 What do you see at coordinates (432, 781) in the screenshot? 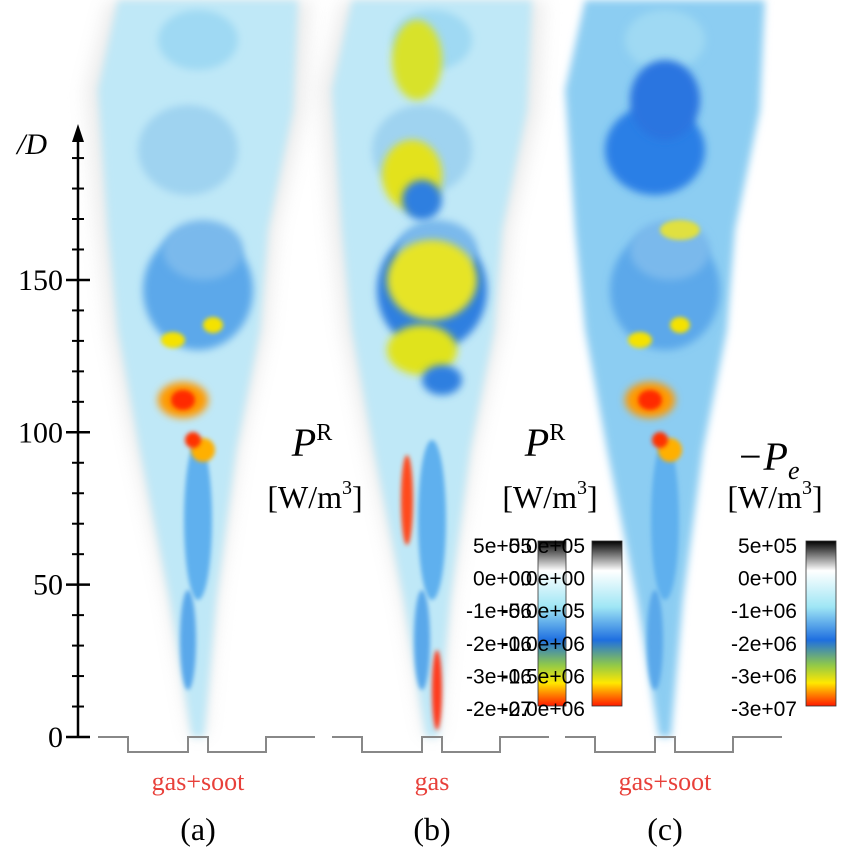
I see `caption: gas` at bounding box center [432, 781].